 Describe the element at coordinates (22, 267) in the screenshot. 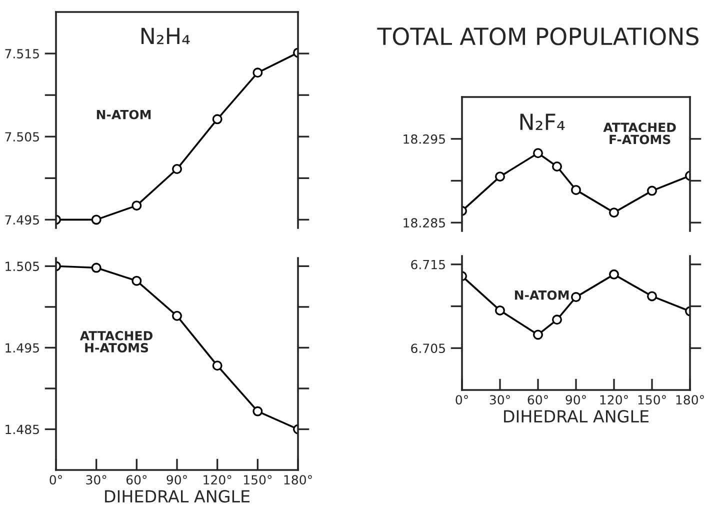

I see `y-tick-label: 1.505` at that location.